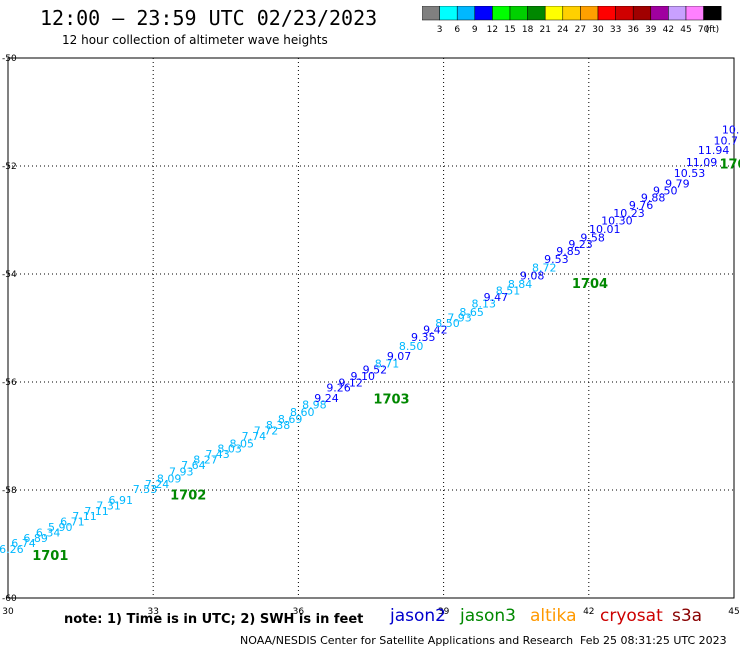  I want to click on mission-legend-jason3: jason3, so click(488, 616).